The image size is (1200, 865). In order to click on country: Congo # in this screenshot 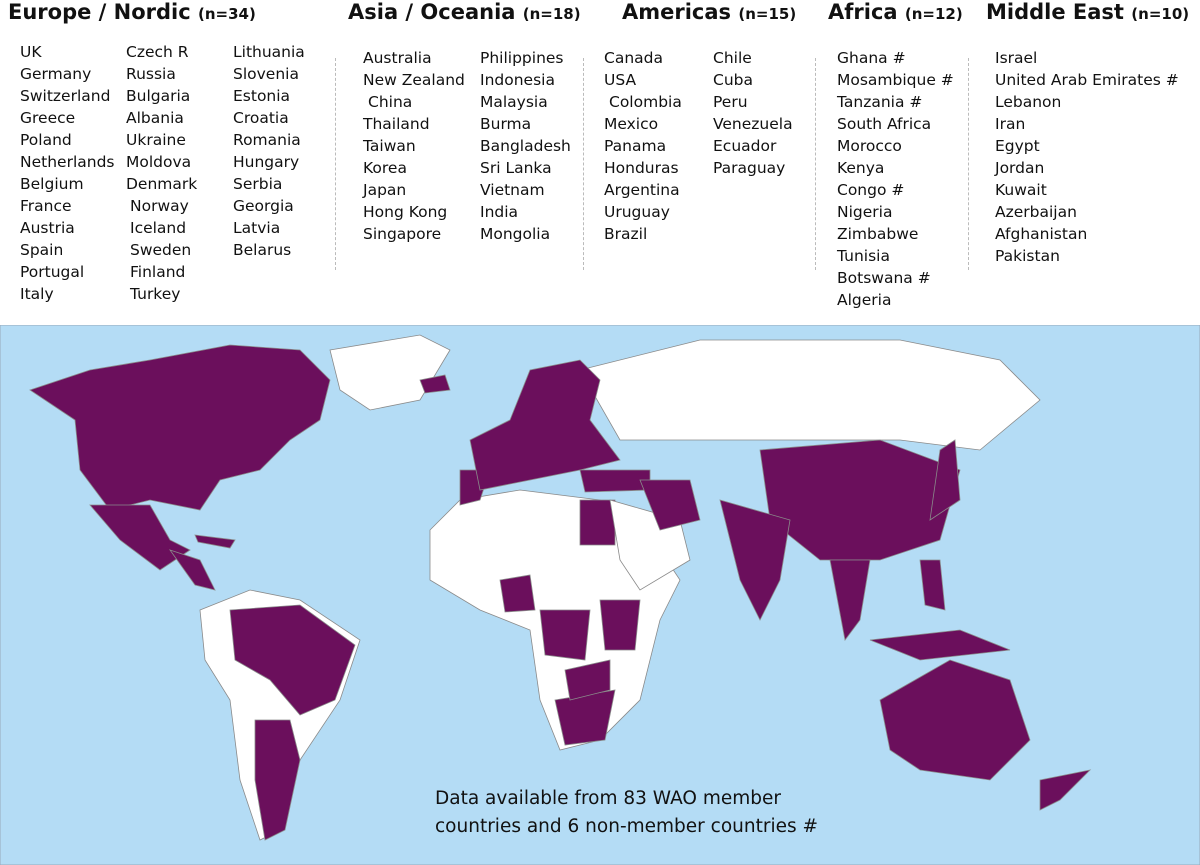, I will do `click(871, 190)`.